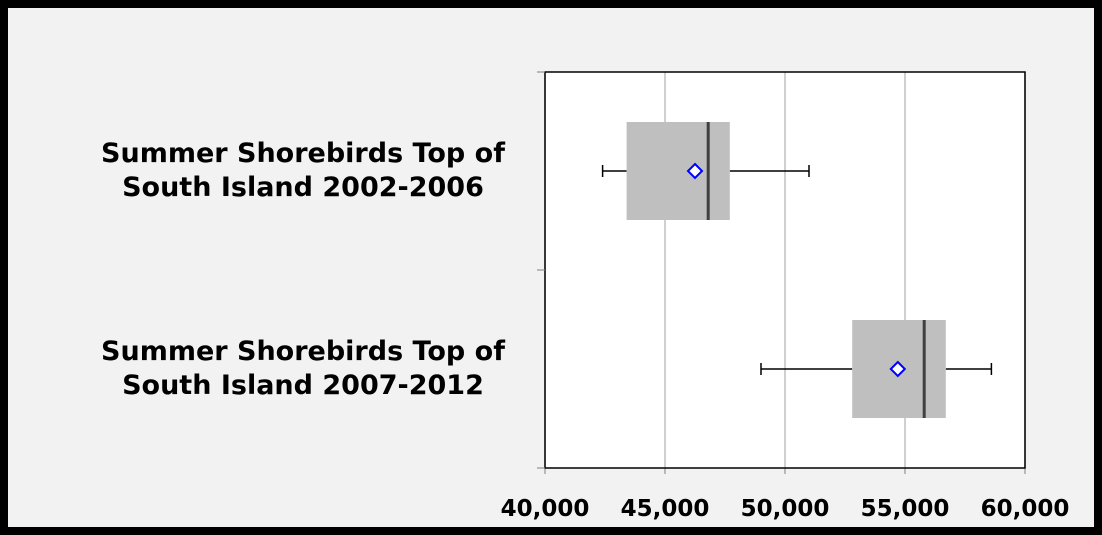  What do you see at coordinates (678, 171) in the screenshot?
I see `box` at bounding box center [678, 171].